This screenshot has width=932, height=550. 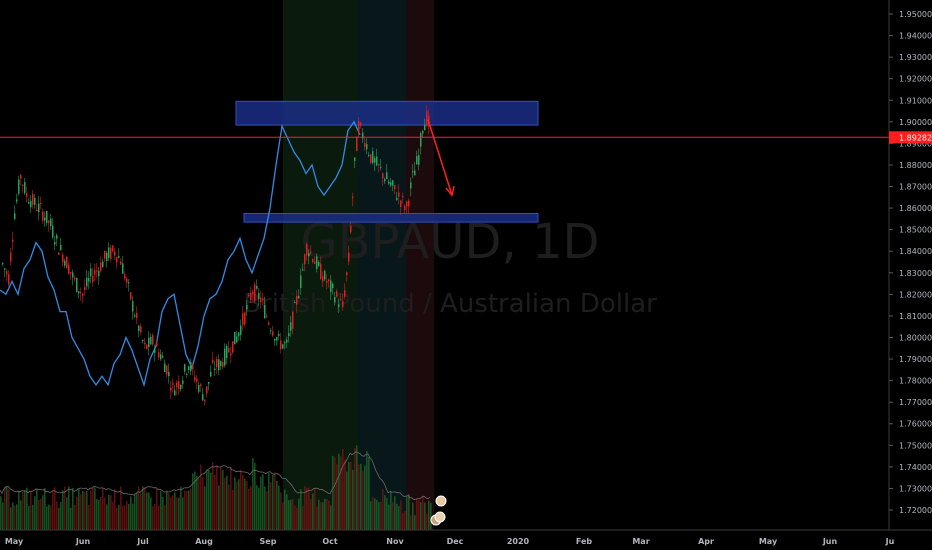 I want to click on projection-arrow, so click(x=441, y=158).